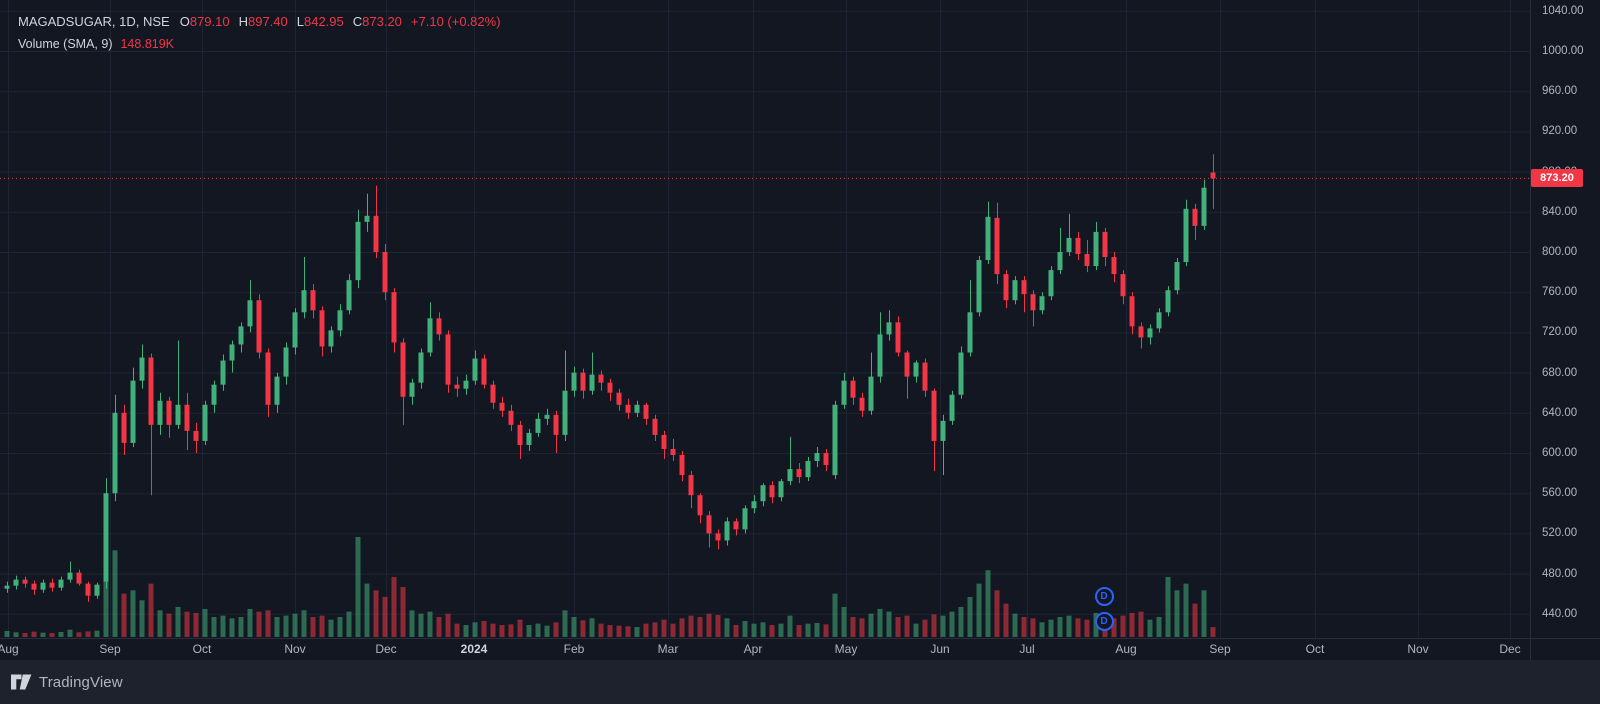 This screenshot has height=704, width=1600. What do you see at coordinates (1557, 178) in the screenshot?
I see `last-price-label: 873.20` at bounding box center [1557, 178].